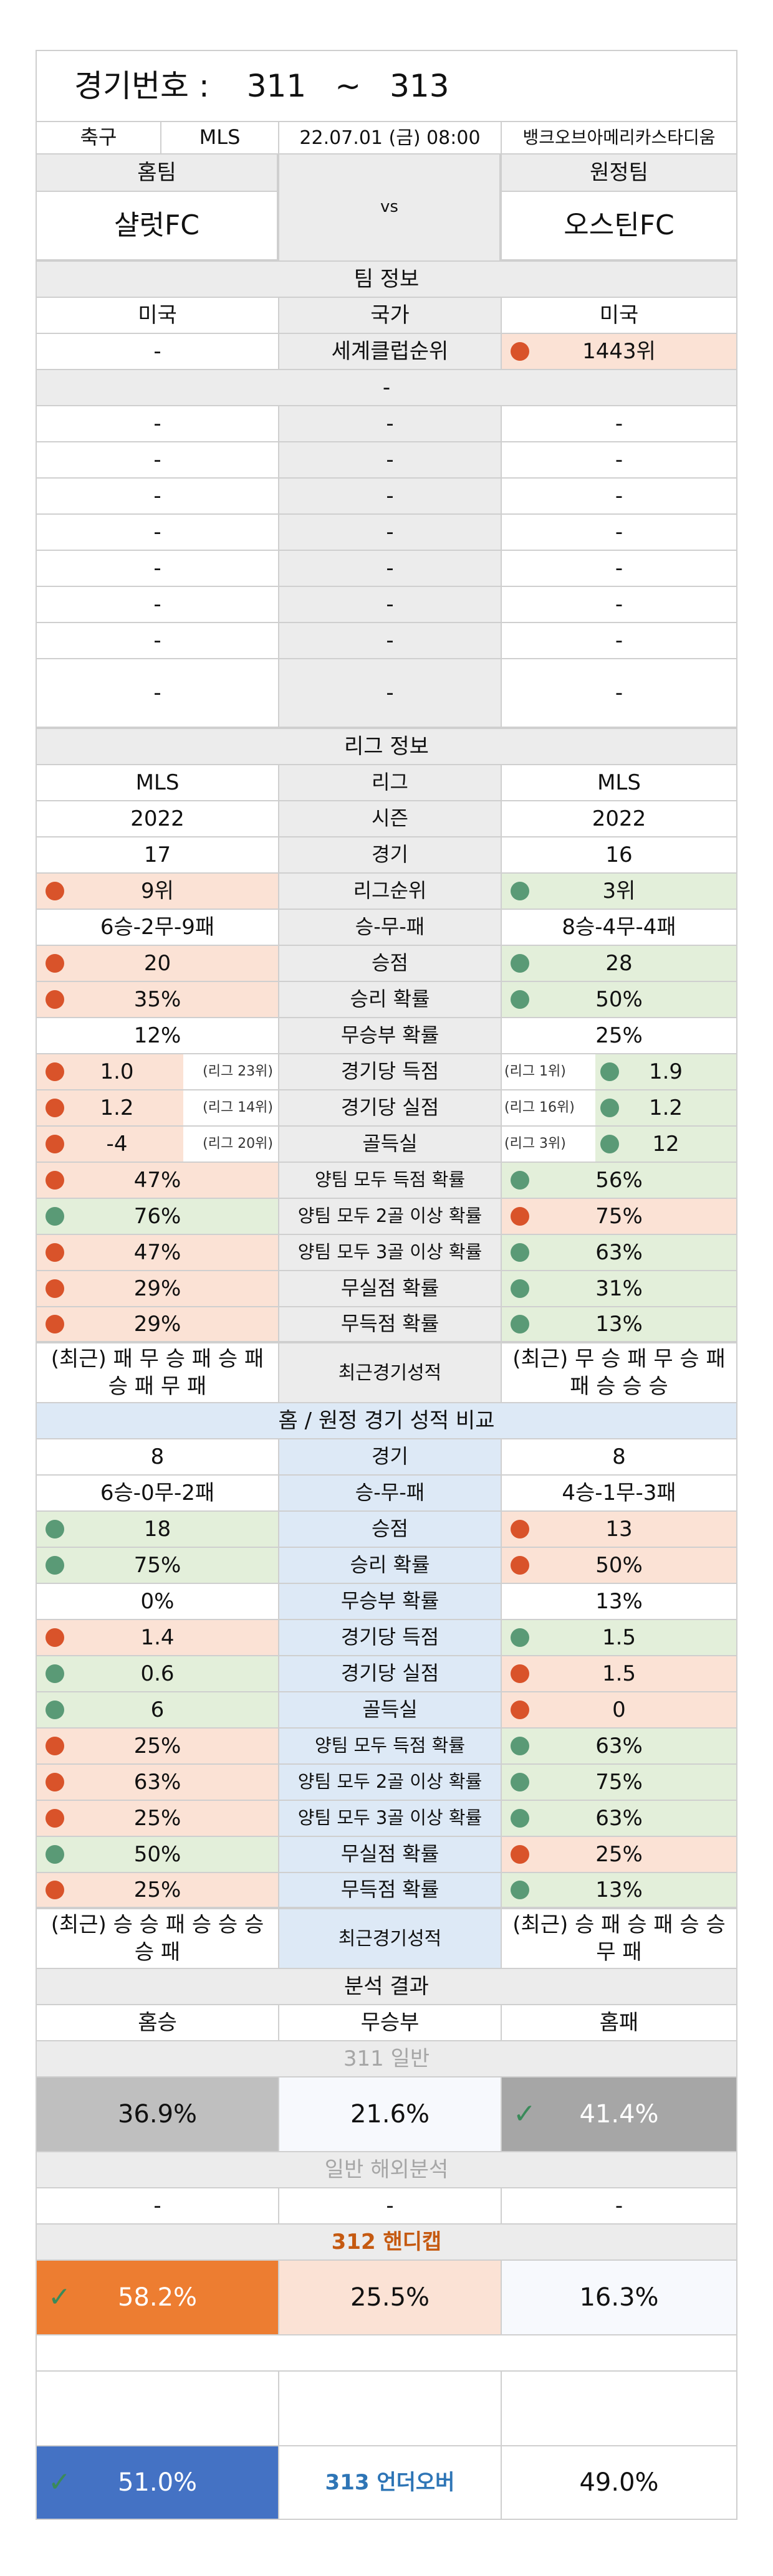  What do you see at coordinates (619, 963) in the screenshot?
I see `league_info-away-value: 28` at bounding box center [619, 963].